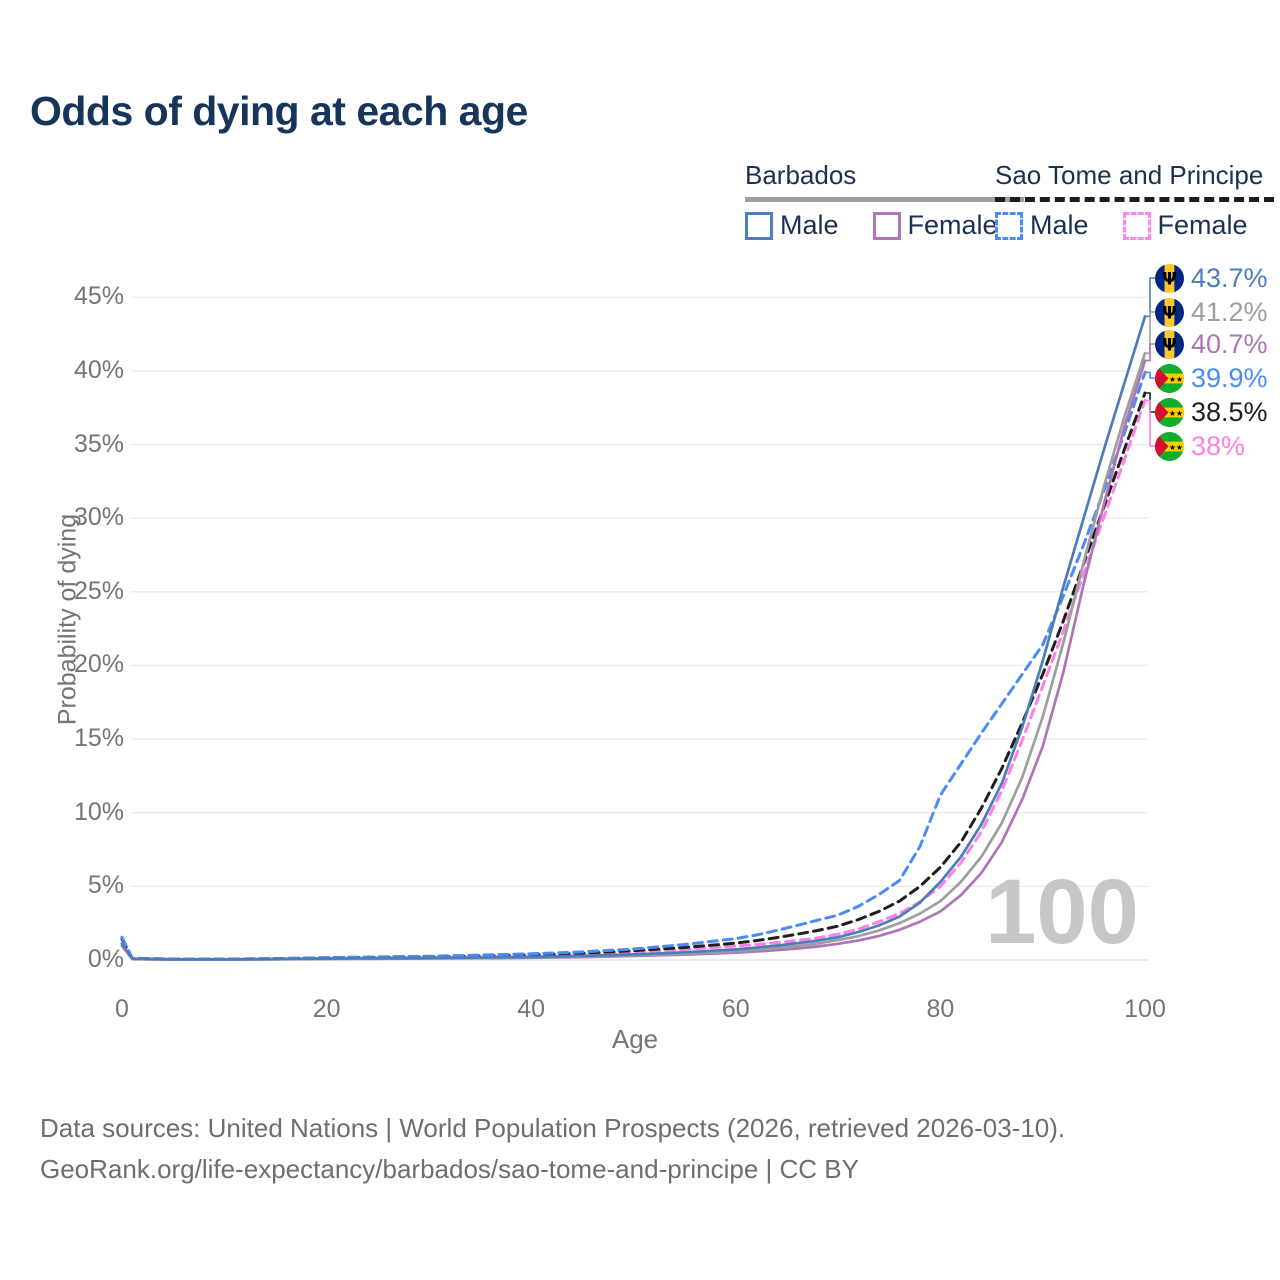  I want to click on legend-underline-sao-tome, so click(1134, 199).